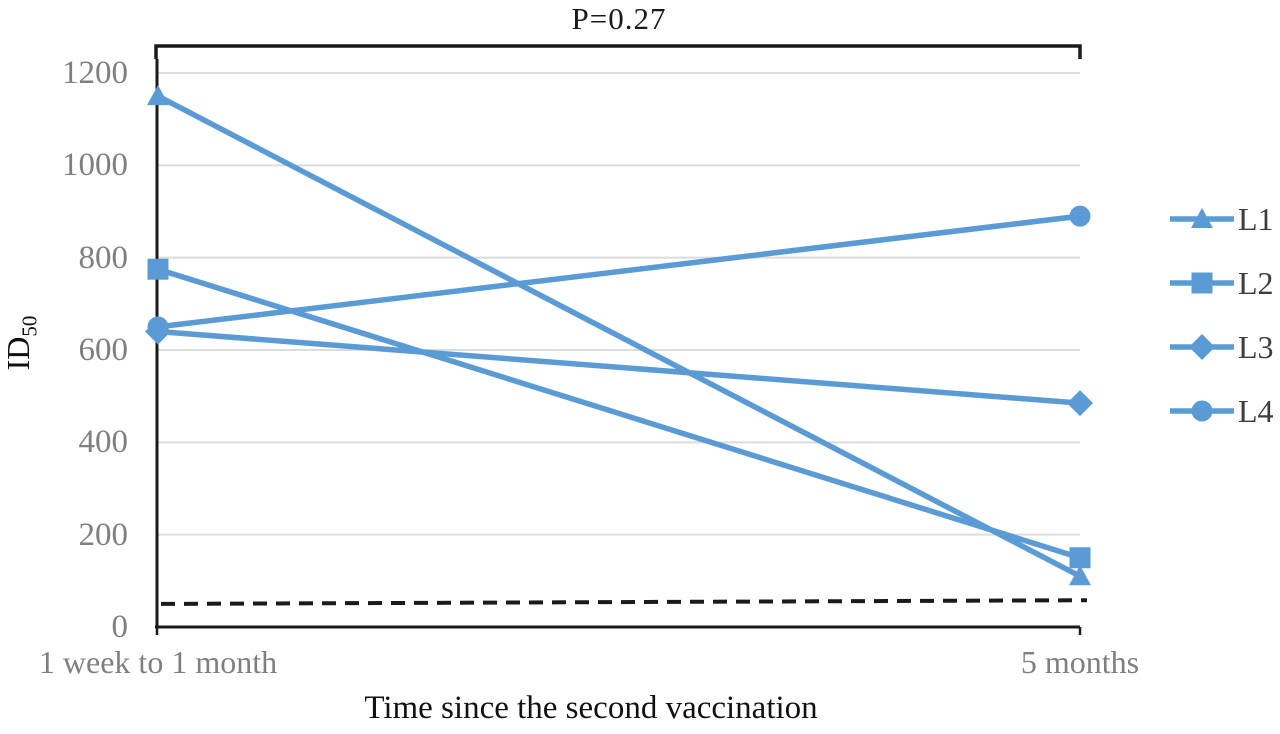 The height and width of the screenshot is (734, 1280). What do you see at coordinates (29, 326) in the screenshot?
I see `y-axis-title-subscript: 50` at bounding box center [29, 326].